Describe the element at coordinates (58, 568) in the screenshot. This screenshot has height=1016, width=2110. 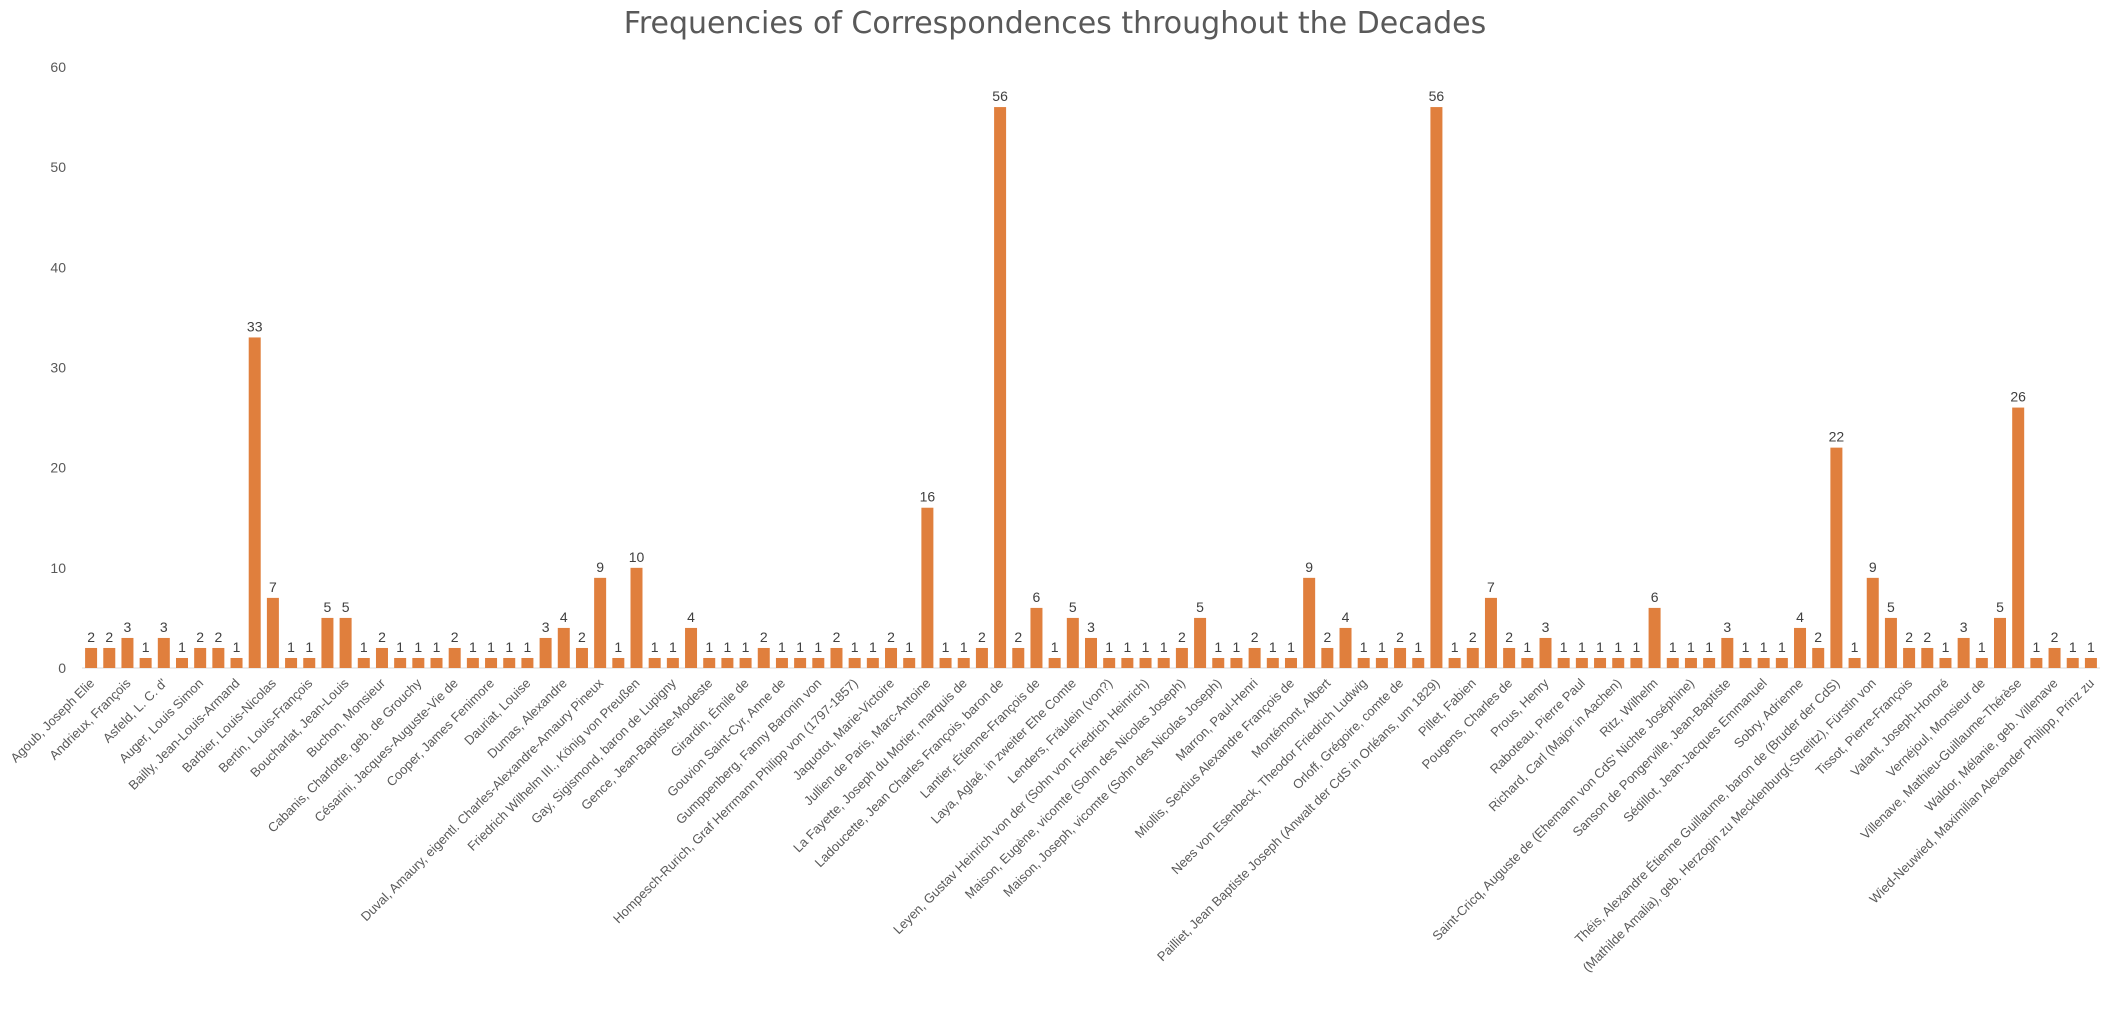
I see `y-tick-label: 10` at that location.